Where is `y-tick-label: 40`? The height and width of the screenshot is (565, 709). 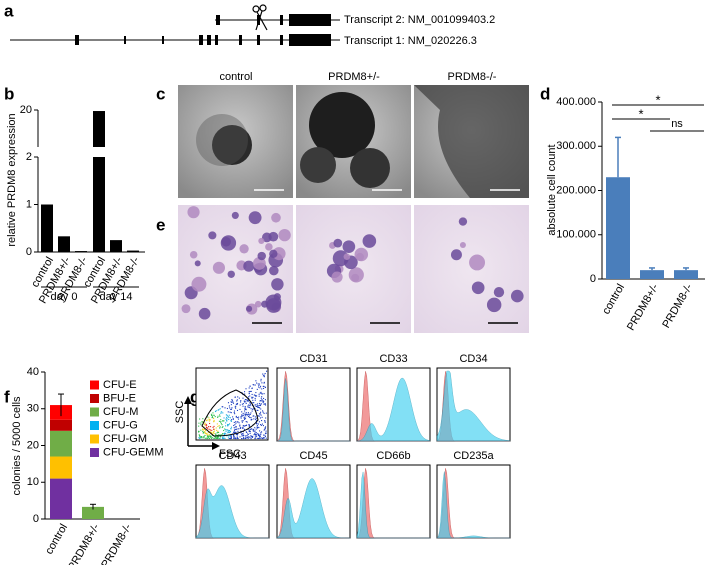
y-tick-label: 40 is located at coordinates (33, 372).